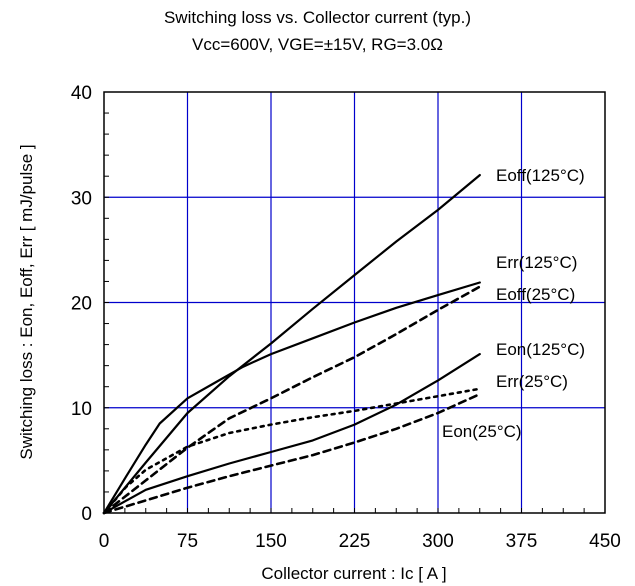  Describe the element at coordinates (540, 175) in the screenshot. I see `series-label: Eoff(125°C)` at that location.